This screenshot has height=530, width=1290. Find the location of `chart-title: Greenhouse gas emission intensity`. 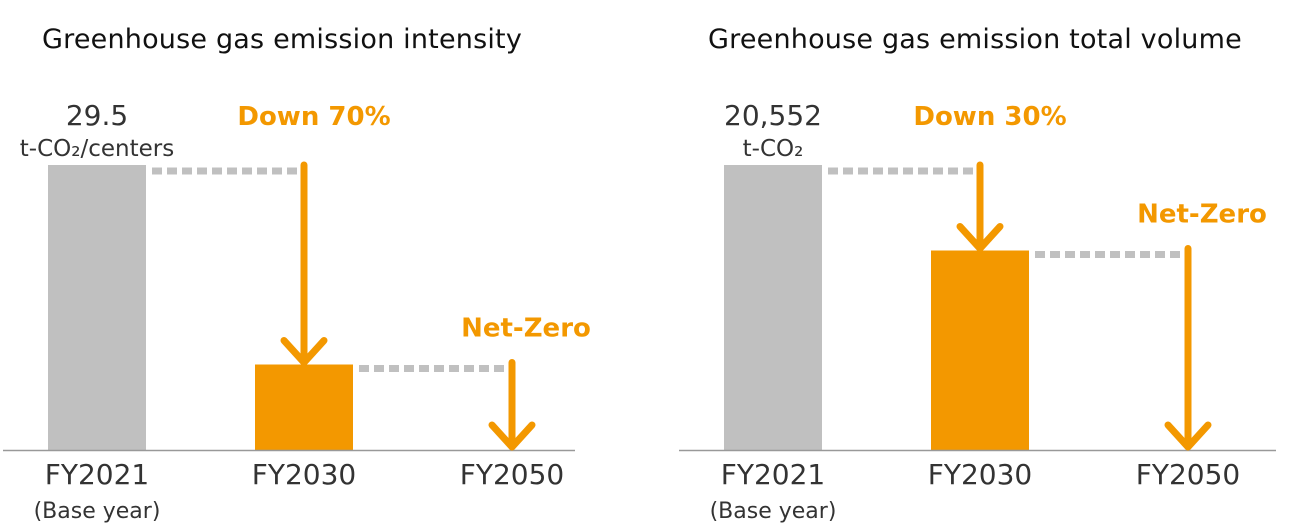

chart-title: Greenhouse gas emission intensity is located at coordinates (282, 39).